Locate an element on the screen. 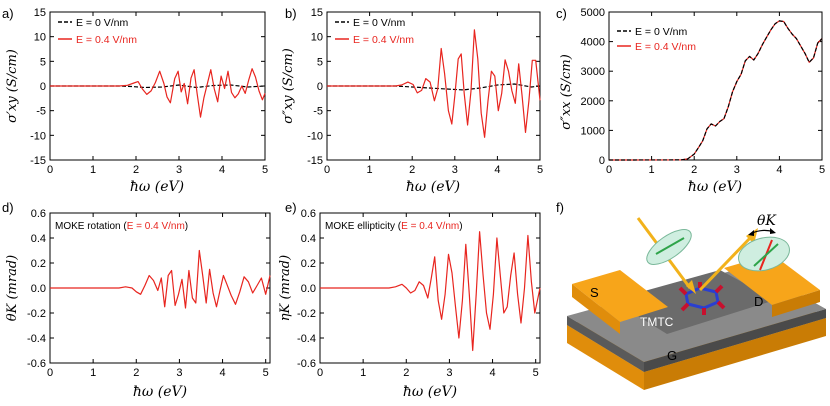  x-ticks-c: 0 1 2 3 4 5 is located at coordinates (715, 94).